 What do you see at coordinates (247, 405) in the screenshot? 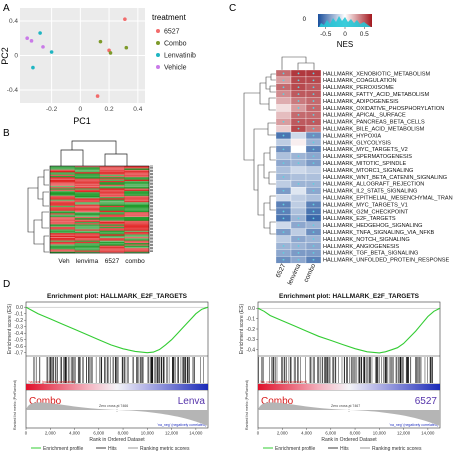
I see `gsea-rank-axis-label: Ranked list metric (PreRanked)` at bounding box center [247, 405].